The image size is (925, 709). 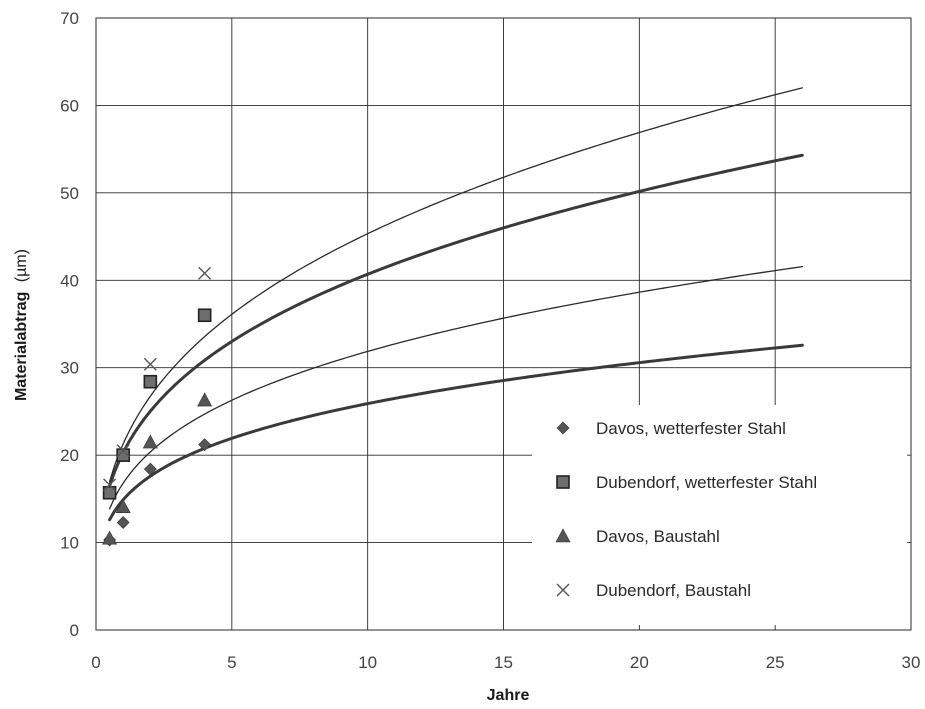 I want to click on y-tick-label-6: 60, so click(x=69, y=105).